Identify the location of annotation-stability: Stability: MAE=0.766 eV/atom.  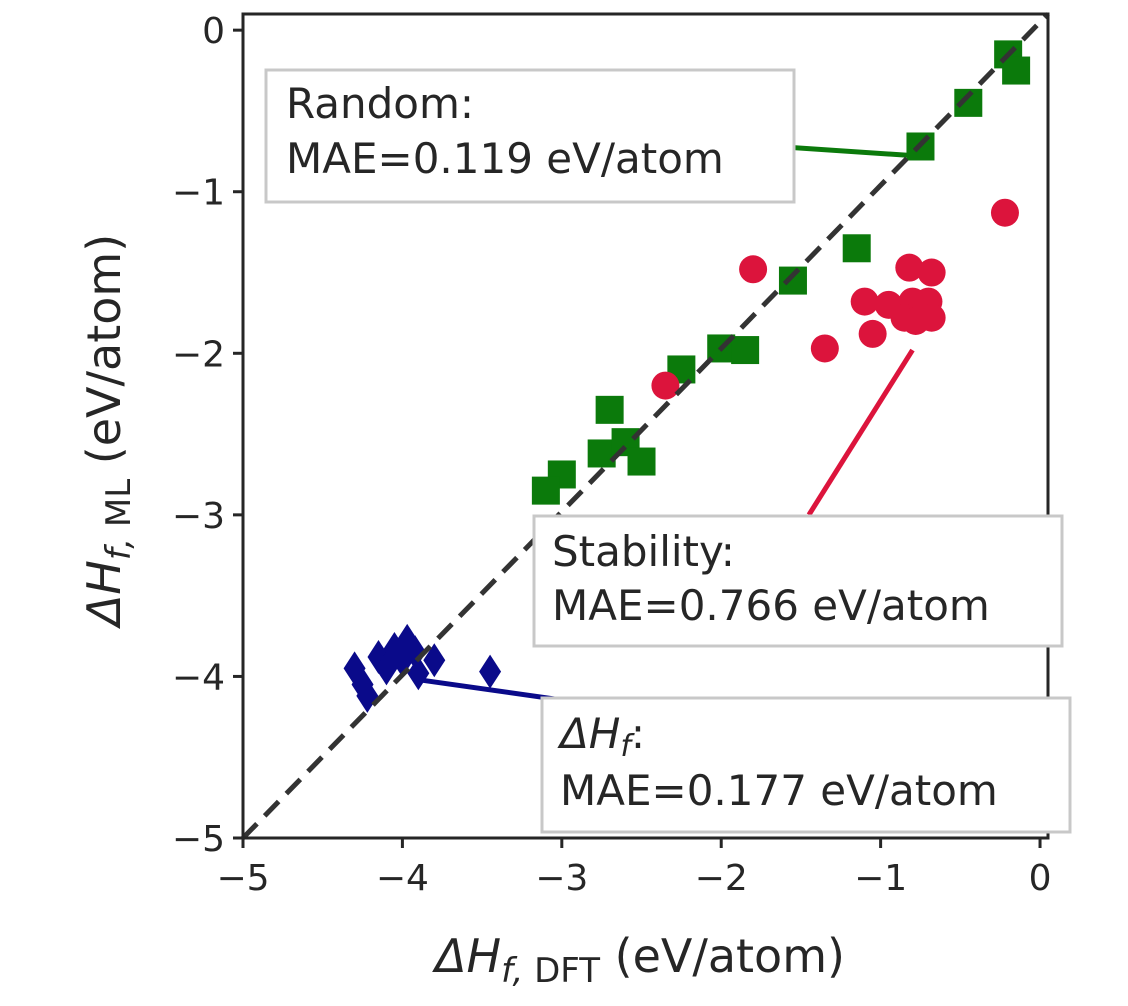
(798, 581).